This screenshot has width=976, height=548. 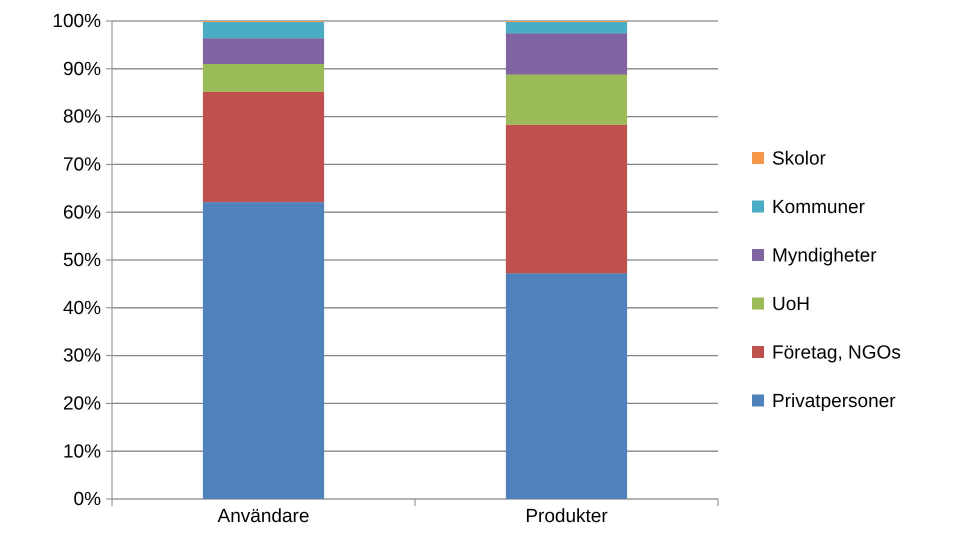 I want to click on legend-label: Myndigheter, so click(x=825, y=256).